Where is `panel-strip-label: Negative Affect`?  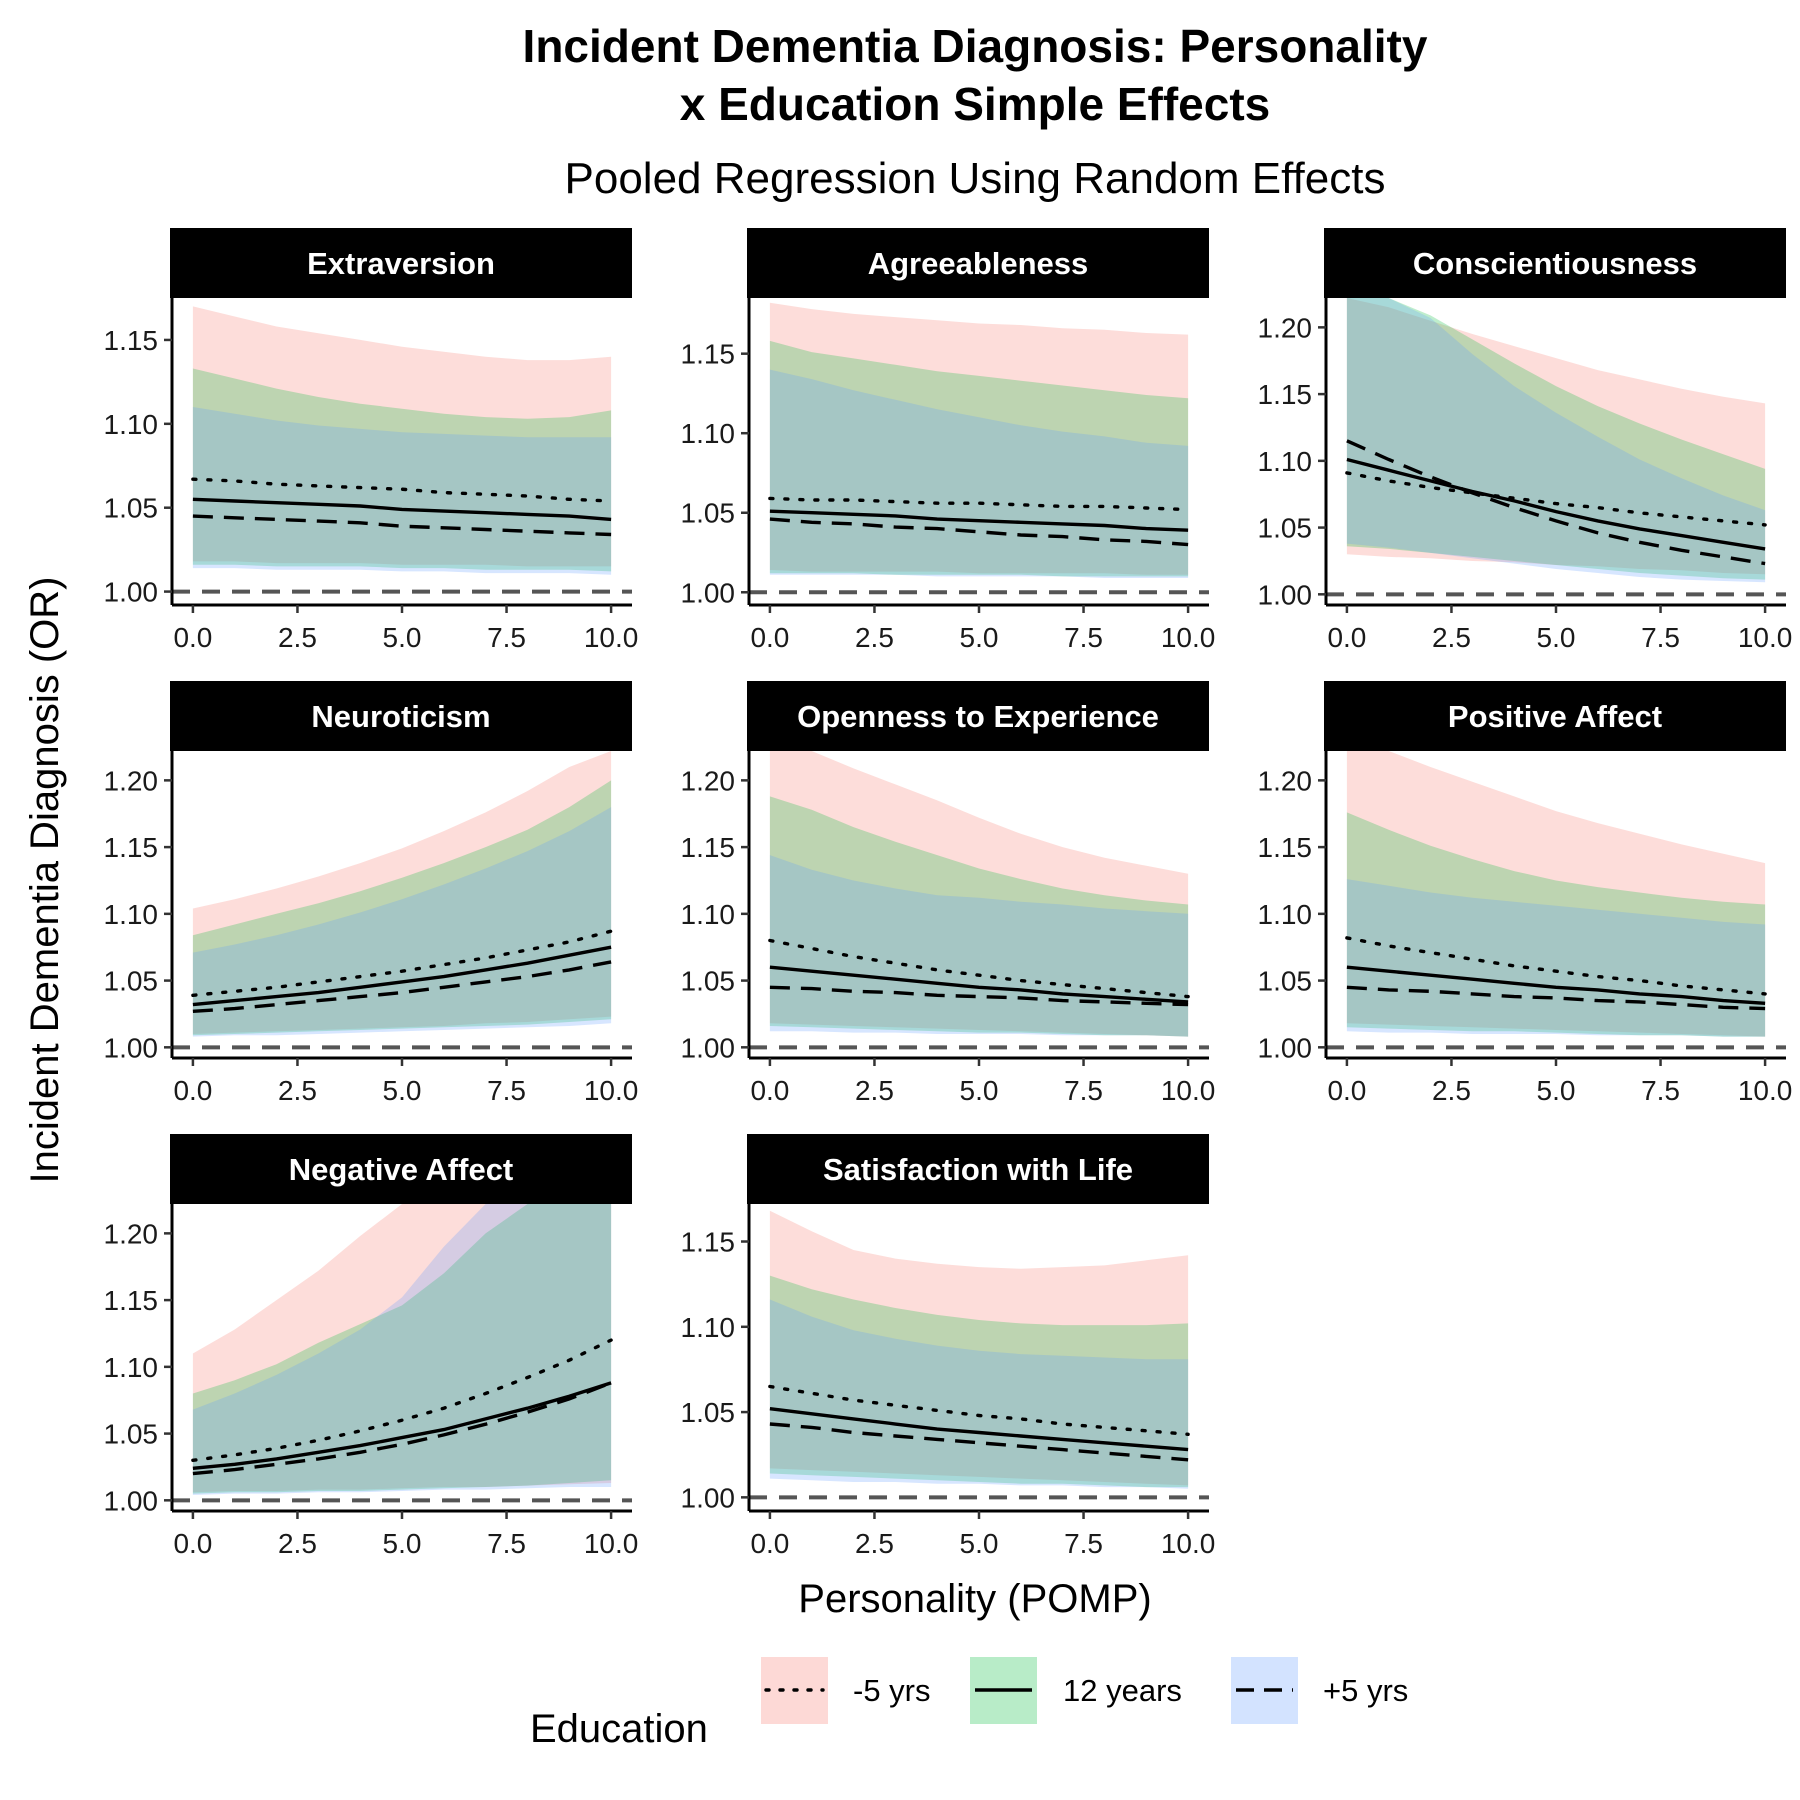
panel-strip-label: Negative Affect is located at coordinates (401, 1169).